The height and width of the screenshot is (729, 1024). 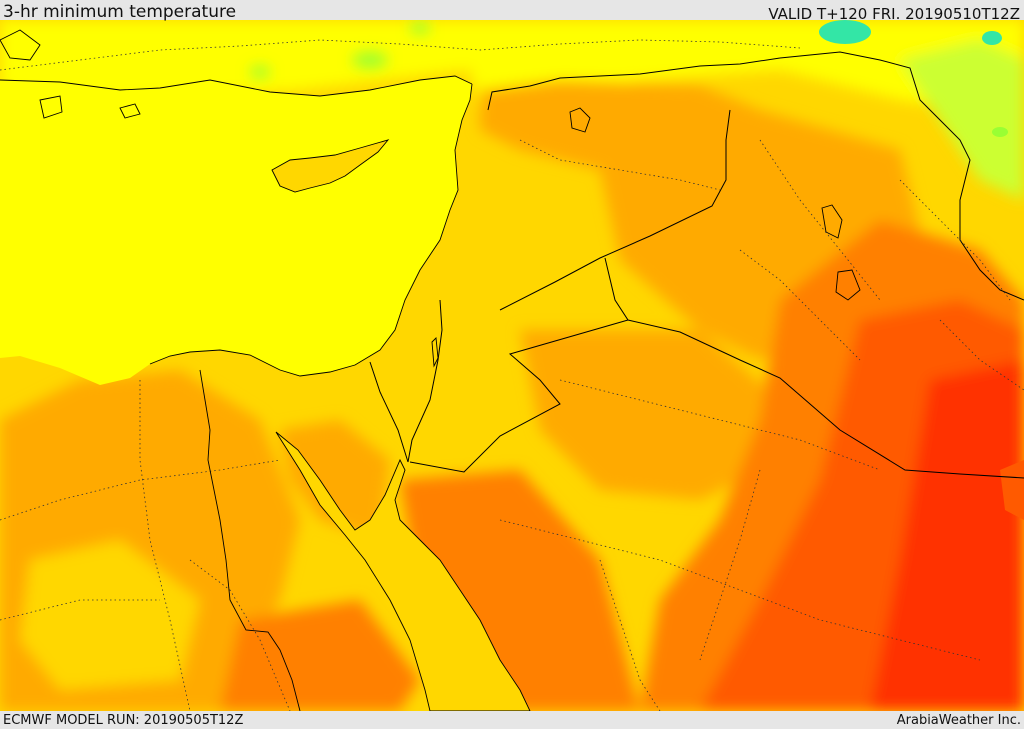 What do you see at coordinates (389, 412) in the screenshot?
I see `border-egypt-israel` at bounding box center [389, 412].